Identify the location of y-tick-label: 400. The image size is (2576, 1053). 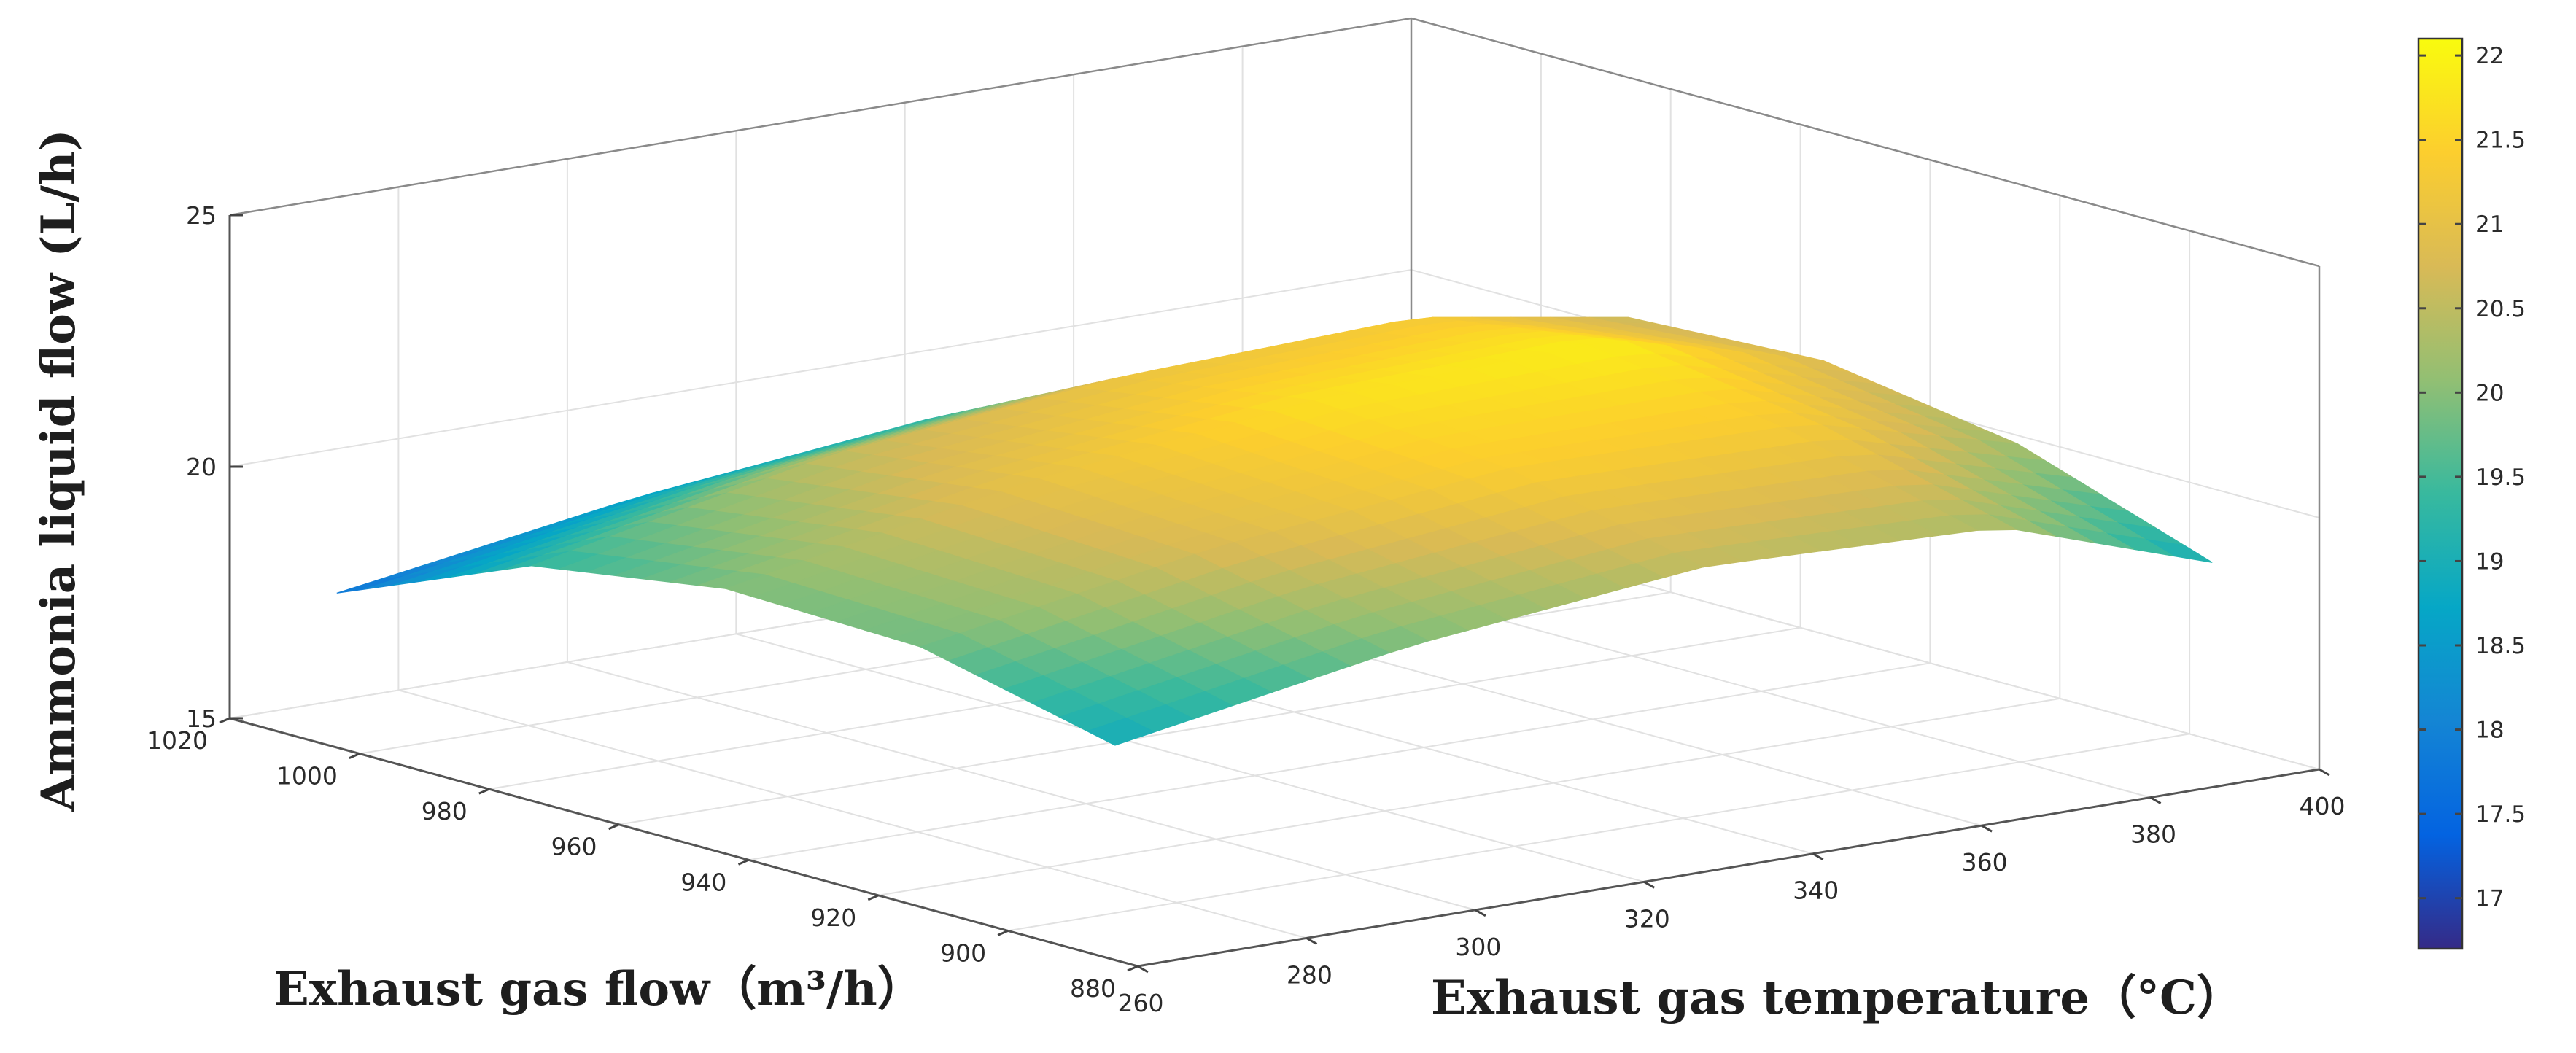
(2323, 806).